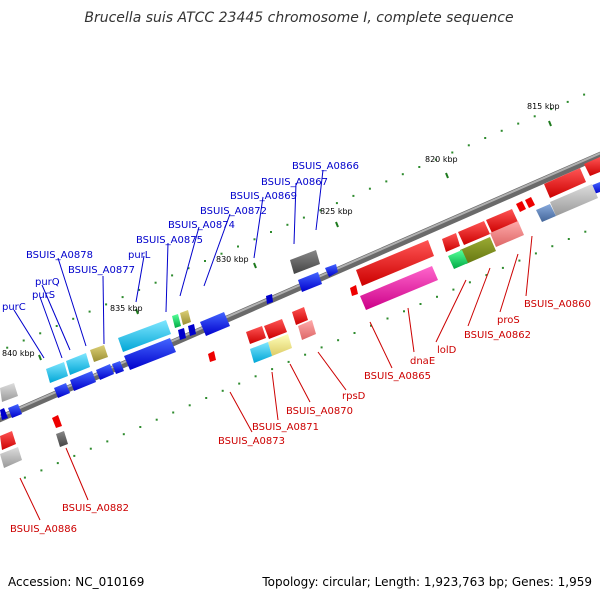 This screenshot has width=600, height=600. Describe the element at coordinates (319, 411) in the screenshot. I see `gene-label-BSUIS_A0870: BSUIS_A0870` at that location.